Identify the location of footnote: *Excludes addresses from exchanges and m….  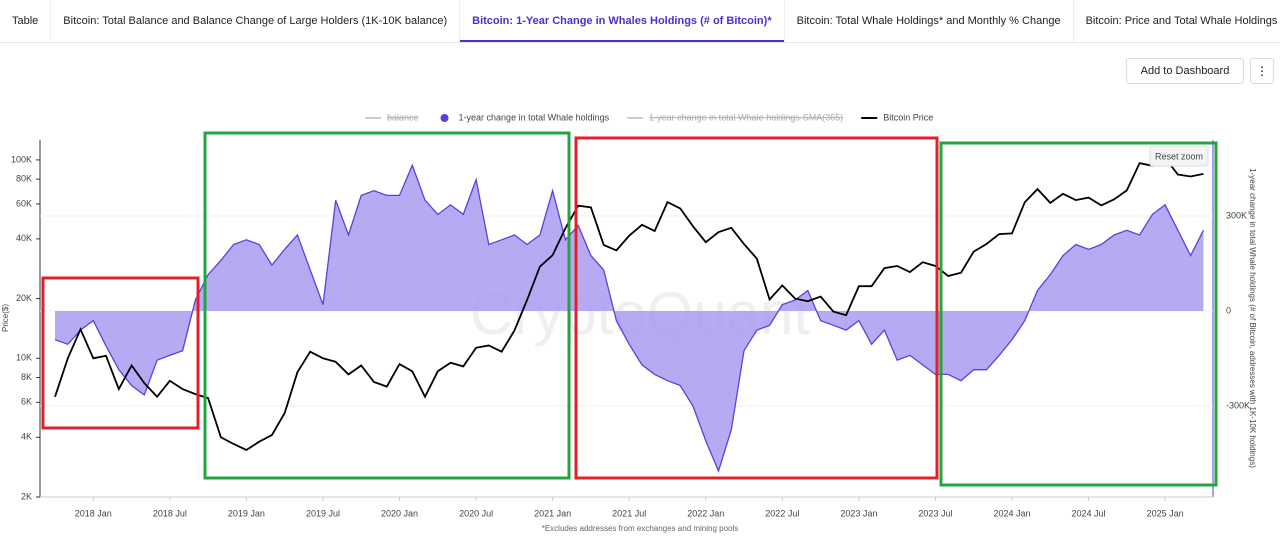
(640, 528).